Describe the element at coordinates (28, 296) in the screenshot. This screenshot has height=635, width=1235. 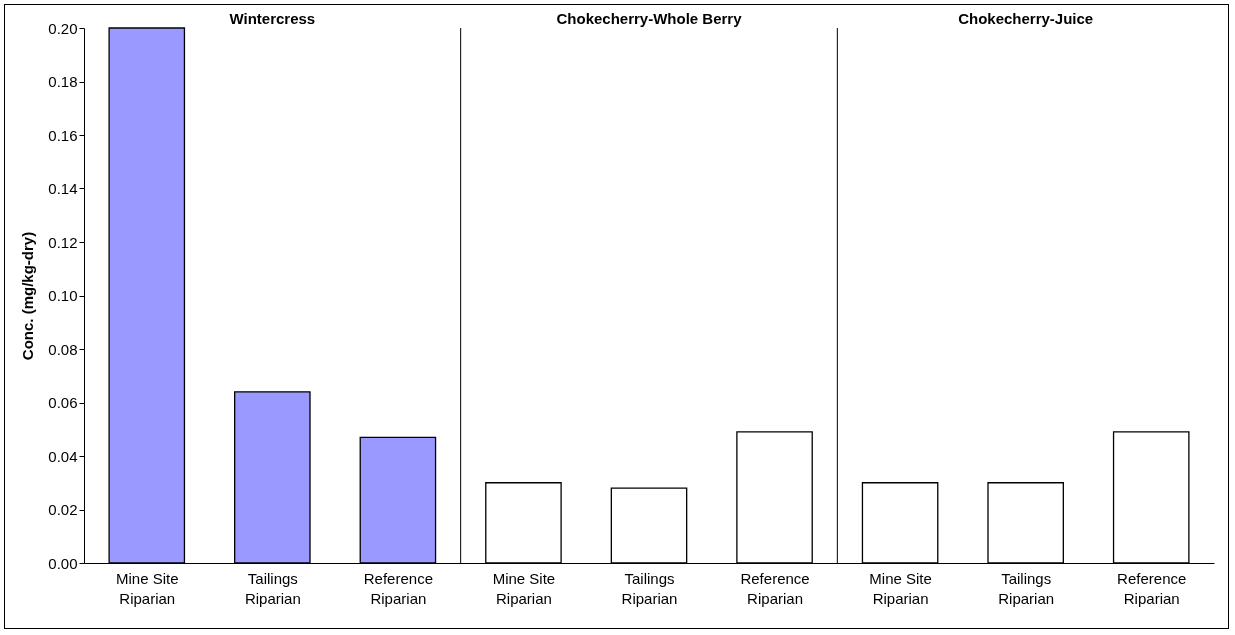
I see `y-axis-title: Conc. (mg/kg-dry)` at that location.